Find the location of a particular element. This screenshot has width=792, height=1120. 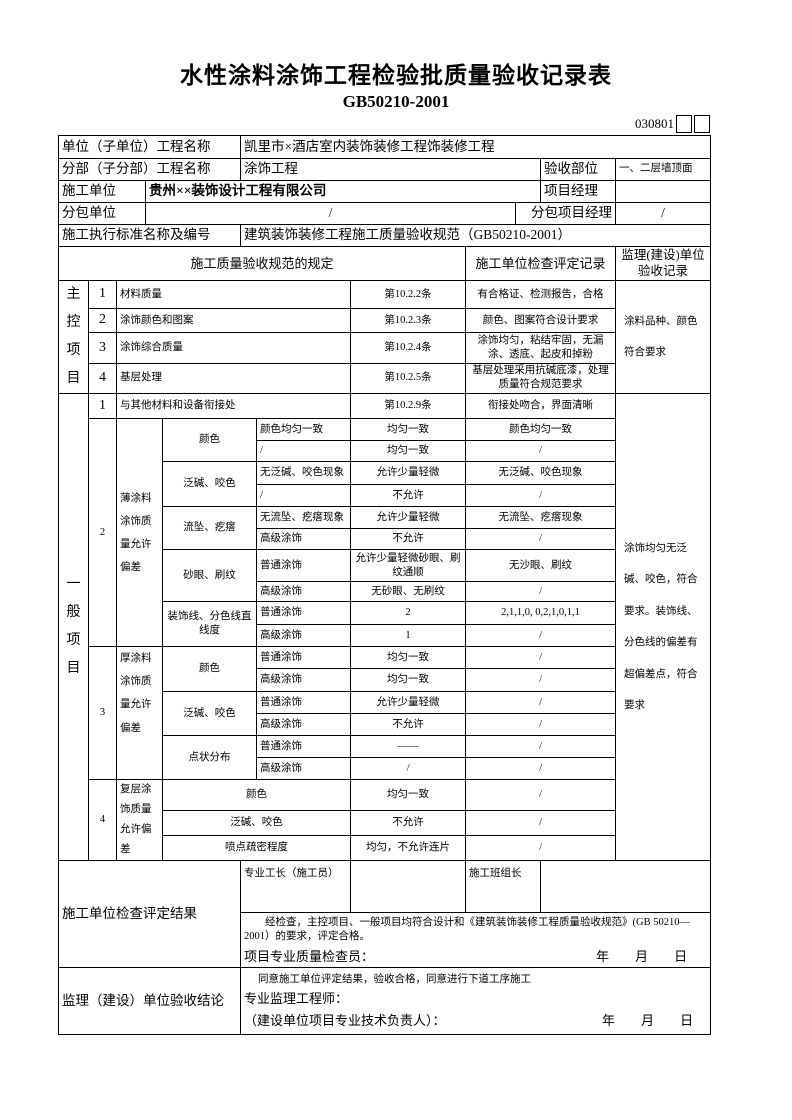

table-row: 3 涂饰综合质量 第10.2.4条 涂饰均匀，粘结牢固，无漏涂、透底、起皮和掉粉 is located at coordinates (385, 348).